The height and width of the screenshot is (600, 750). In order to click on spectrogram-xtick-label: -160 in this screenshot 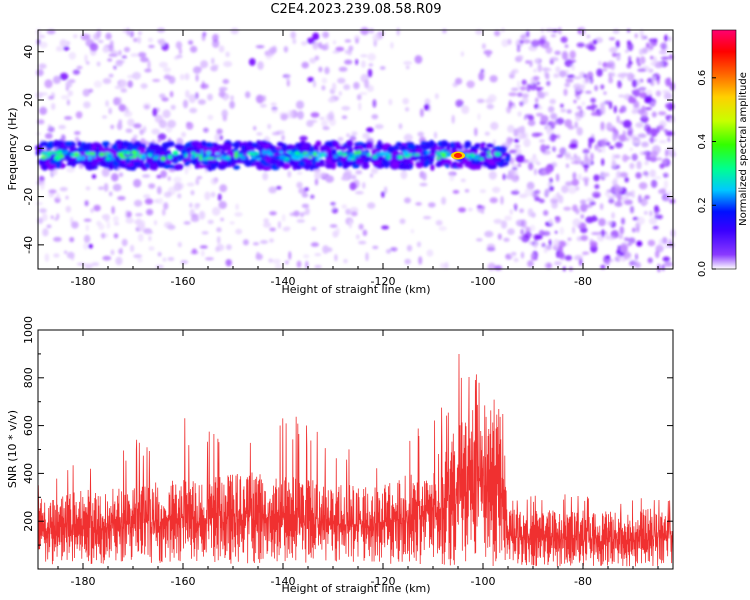, I will do `click(183, 281)`.